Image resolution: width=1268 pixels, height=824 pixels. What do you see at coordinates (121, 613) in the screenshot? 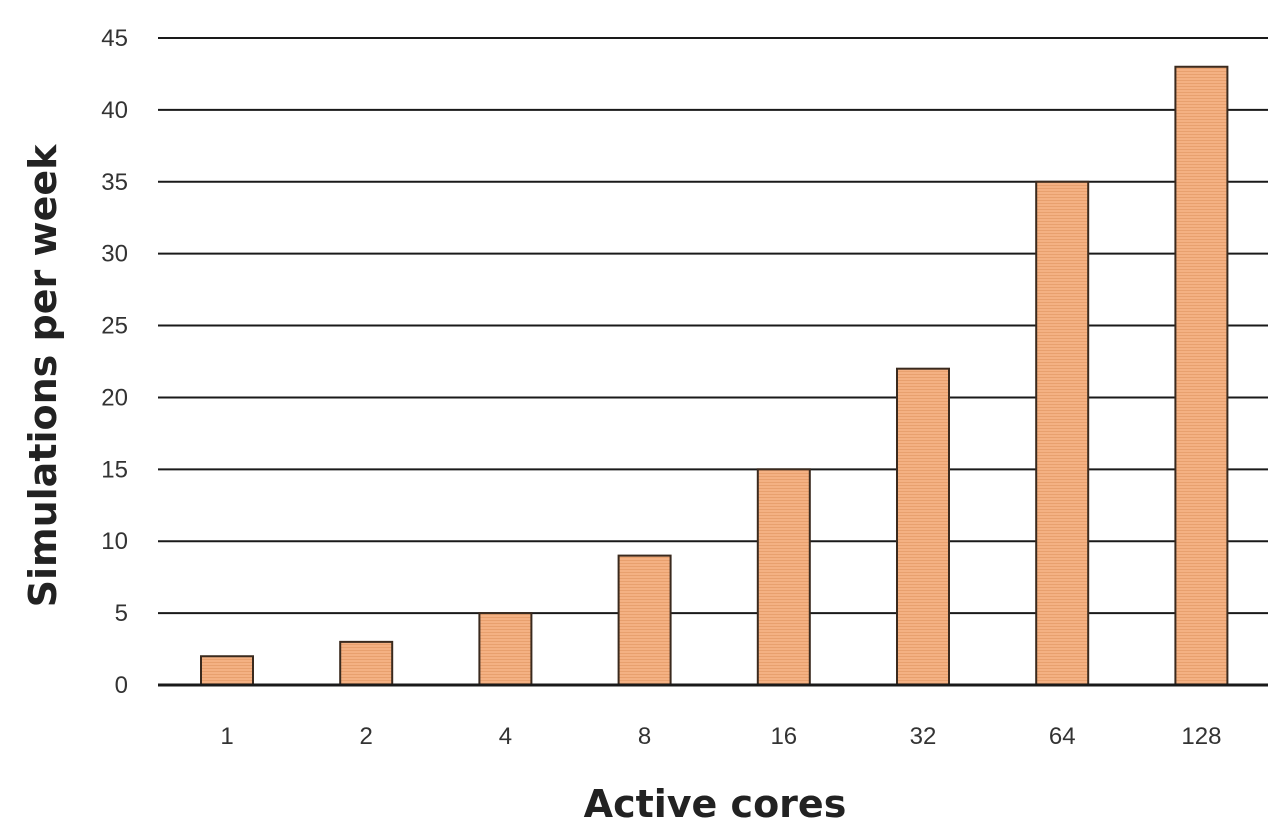
I see `y-tick-label: 5` at bounding box center [121, 613].